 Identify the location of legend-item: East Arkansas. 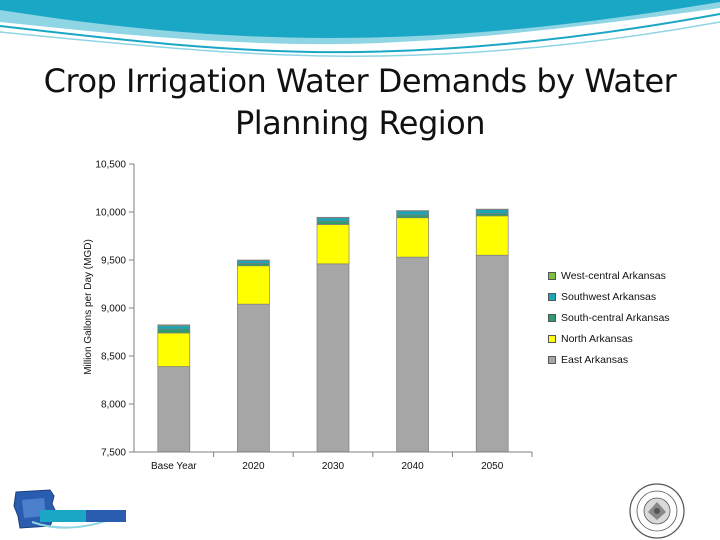
(609, 359).